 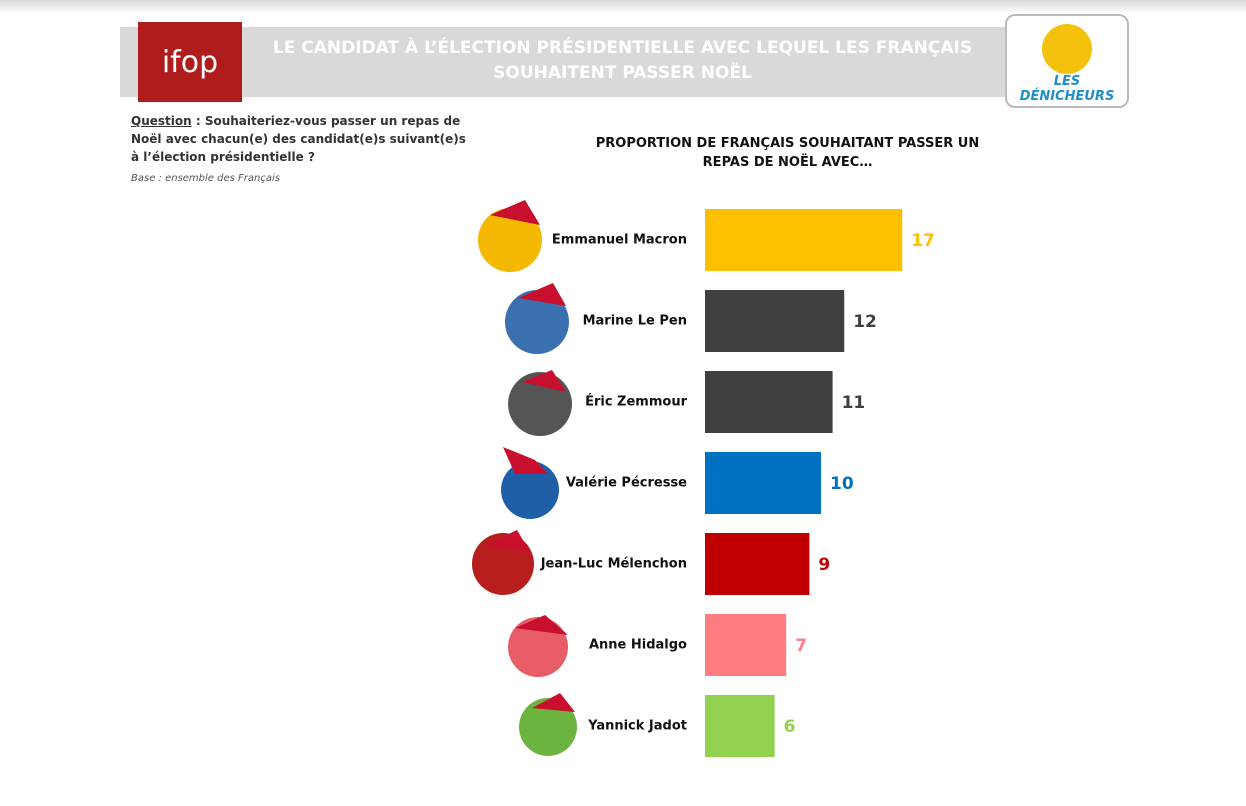 I want to click on deniche-logo: LES DÉNICHEURS, so click(x=1067, y=61).